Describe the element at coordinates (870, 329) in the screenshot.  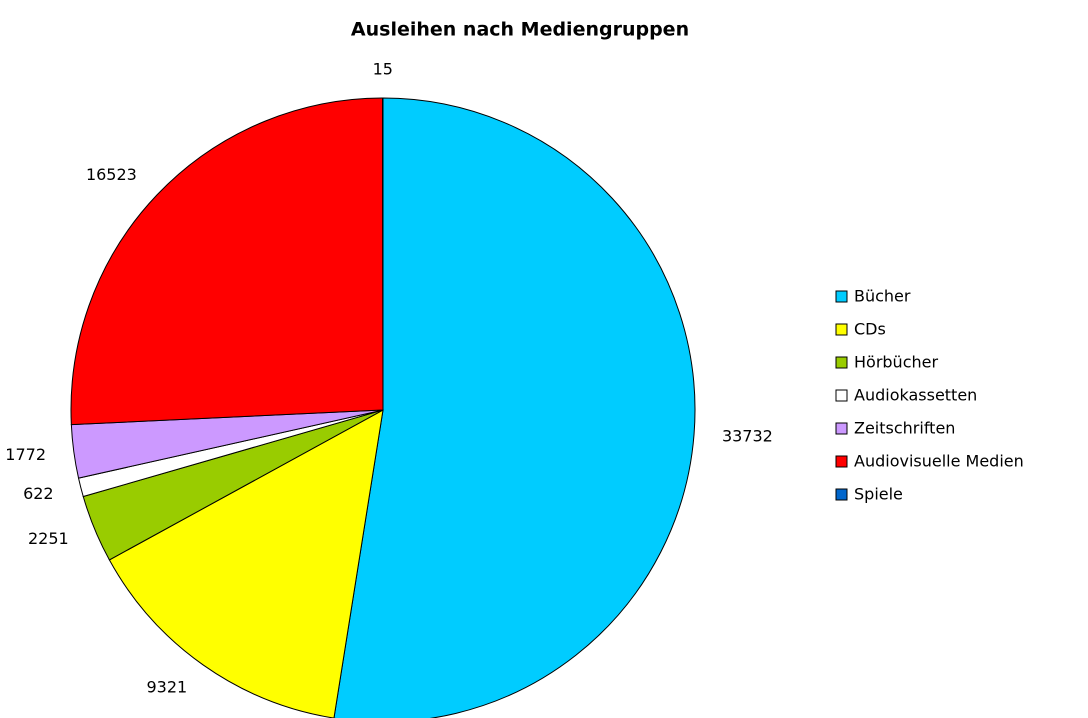
I see `legend-label: CDs` at that location.